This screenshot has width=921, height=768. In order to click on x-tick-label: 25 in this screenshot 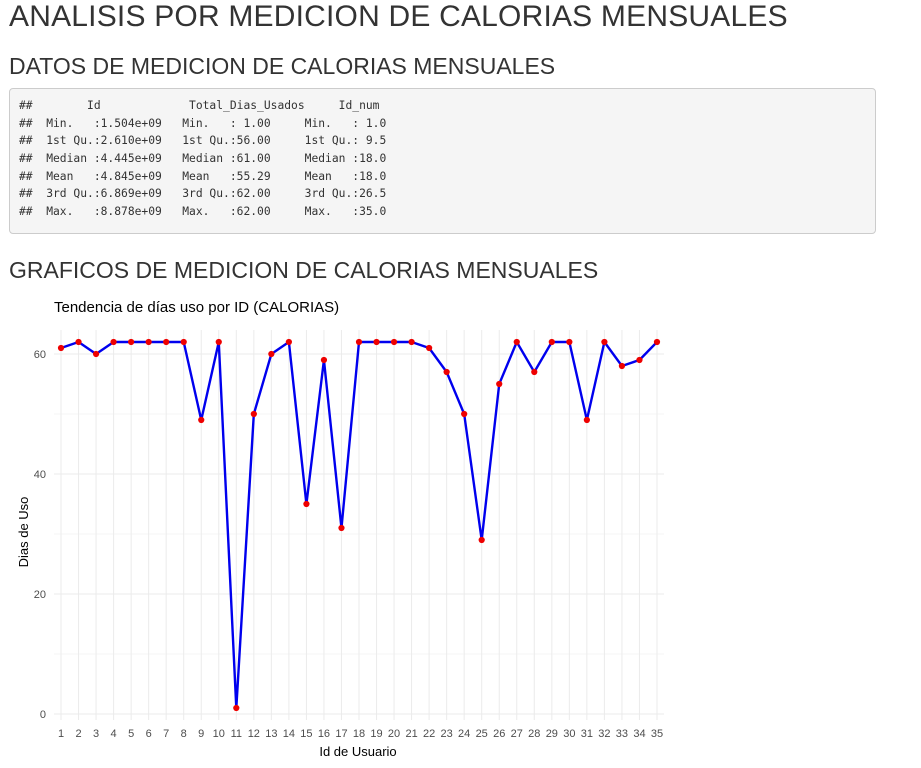, I will do `click(482, 734)`.